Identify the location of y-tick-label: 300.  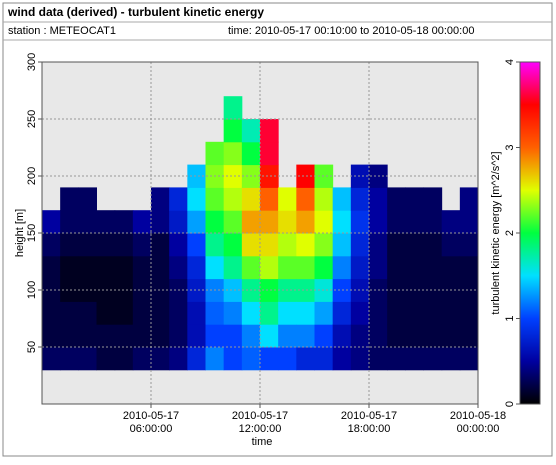
(32, 62).